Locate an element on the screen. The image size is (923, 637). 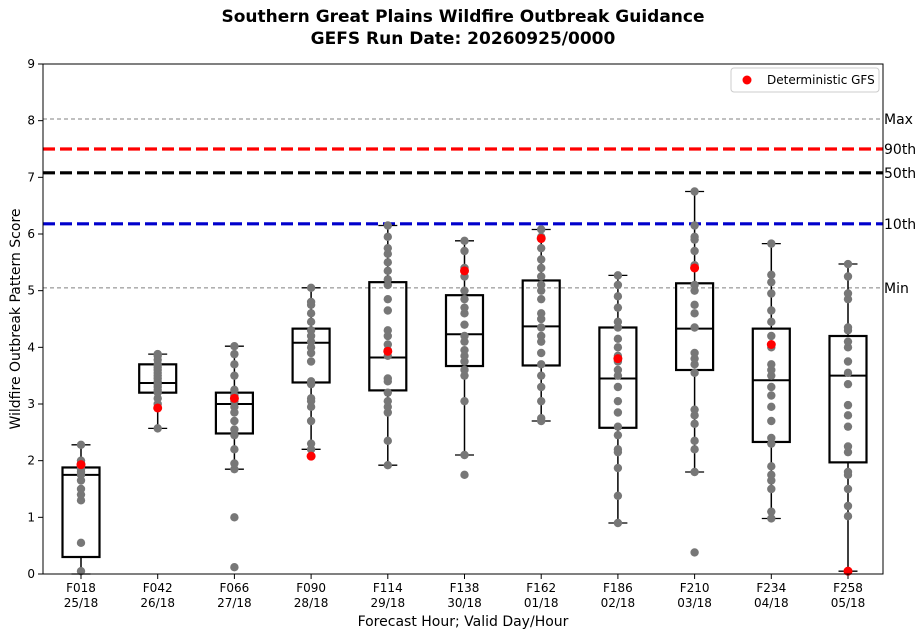
y-tick-label: 7 is located at coordinates (31, 177).